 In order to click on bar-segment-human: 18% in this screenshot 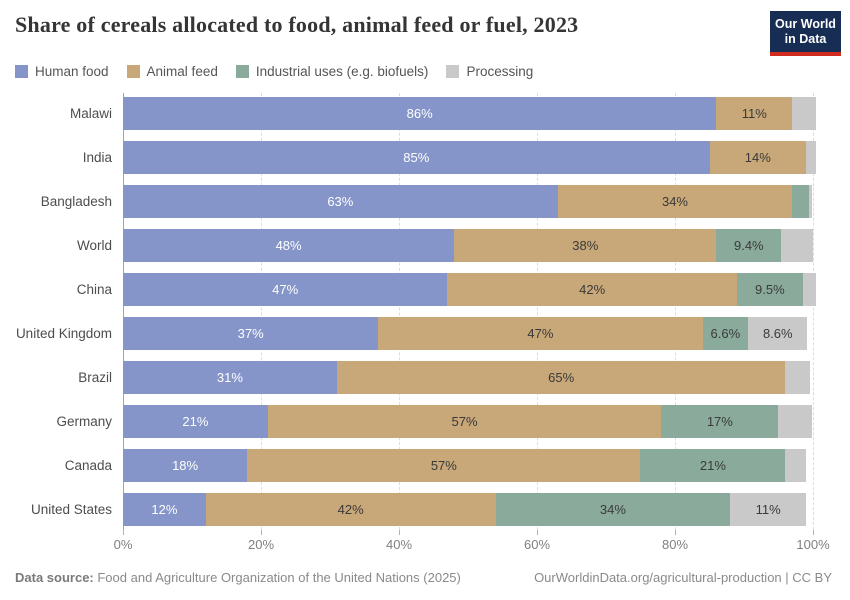, I will do `click(185, 465)`.